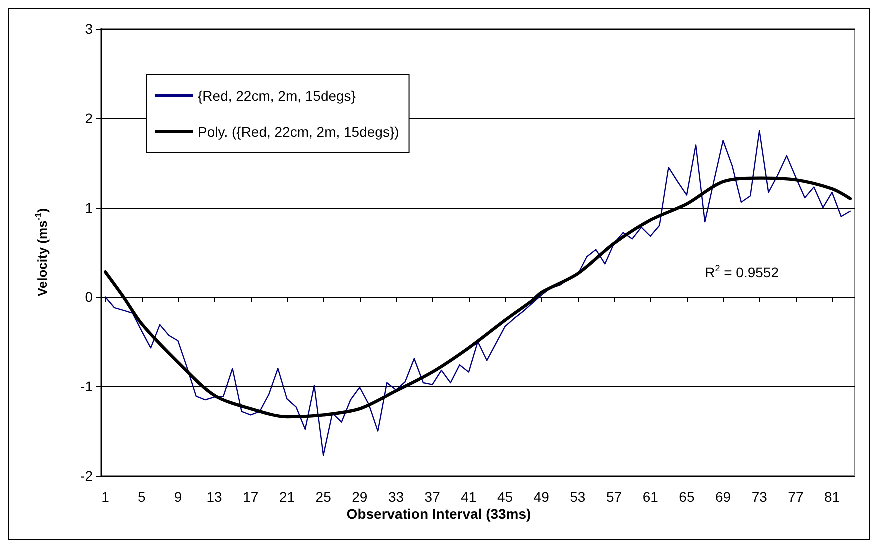 Image resolution: width=880 pixels, height=550 pixels. Describe the element at coordinates (578, 497) in the screenshot. I see `x-tick-label: 53` at that location.